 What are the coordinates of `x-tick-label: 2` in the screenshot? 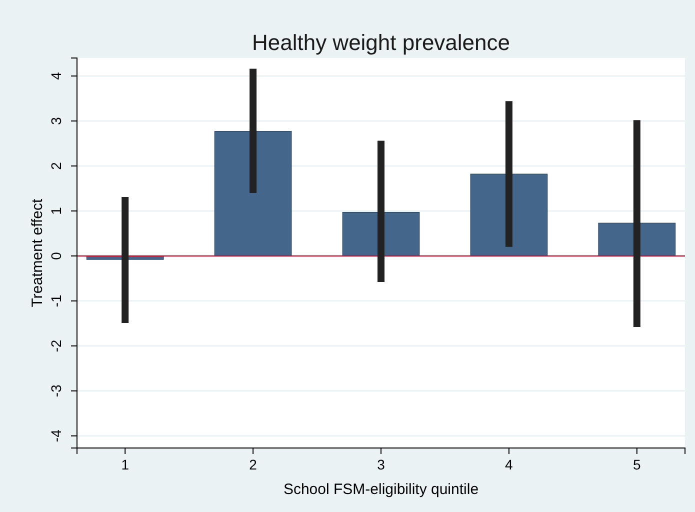 It's located at (253, 464).